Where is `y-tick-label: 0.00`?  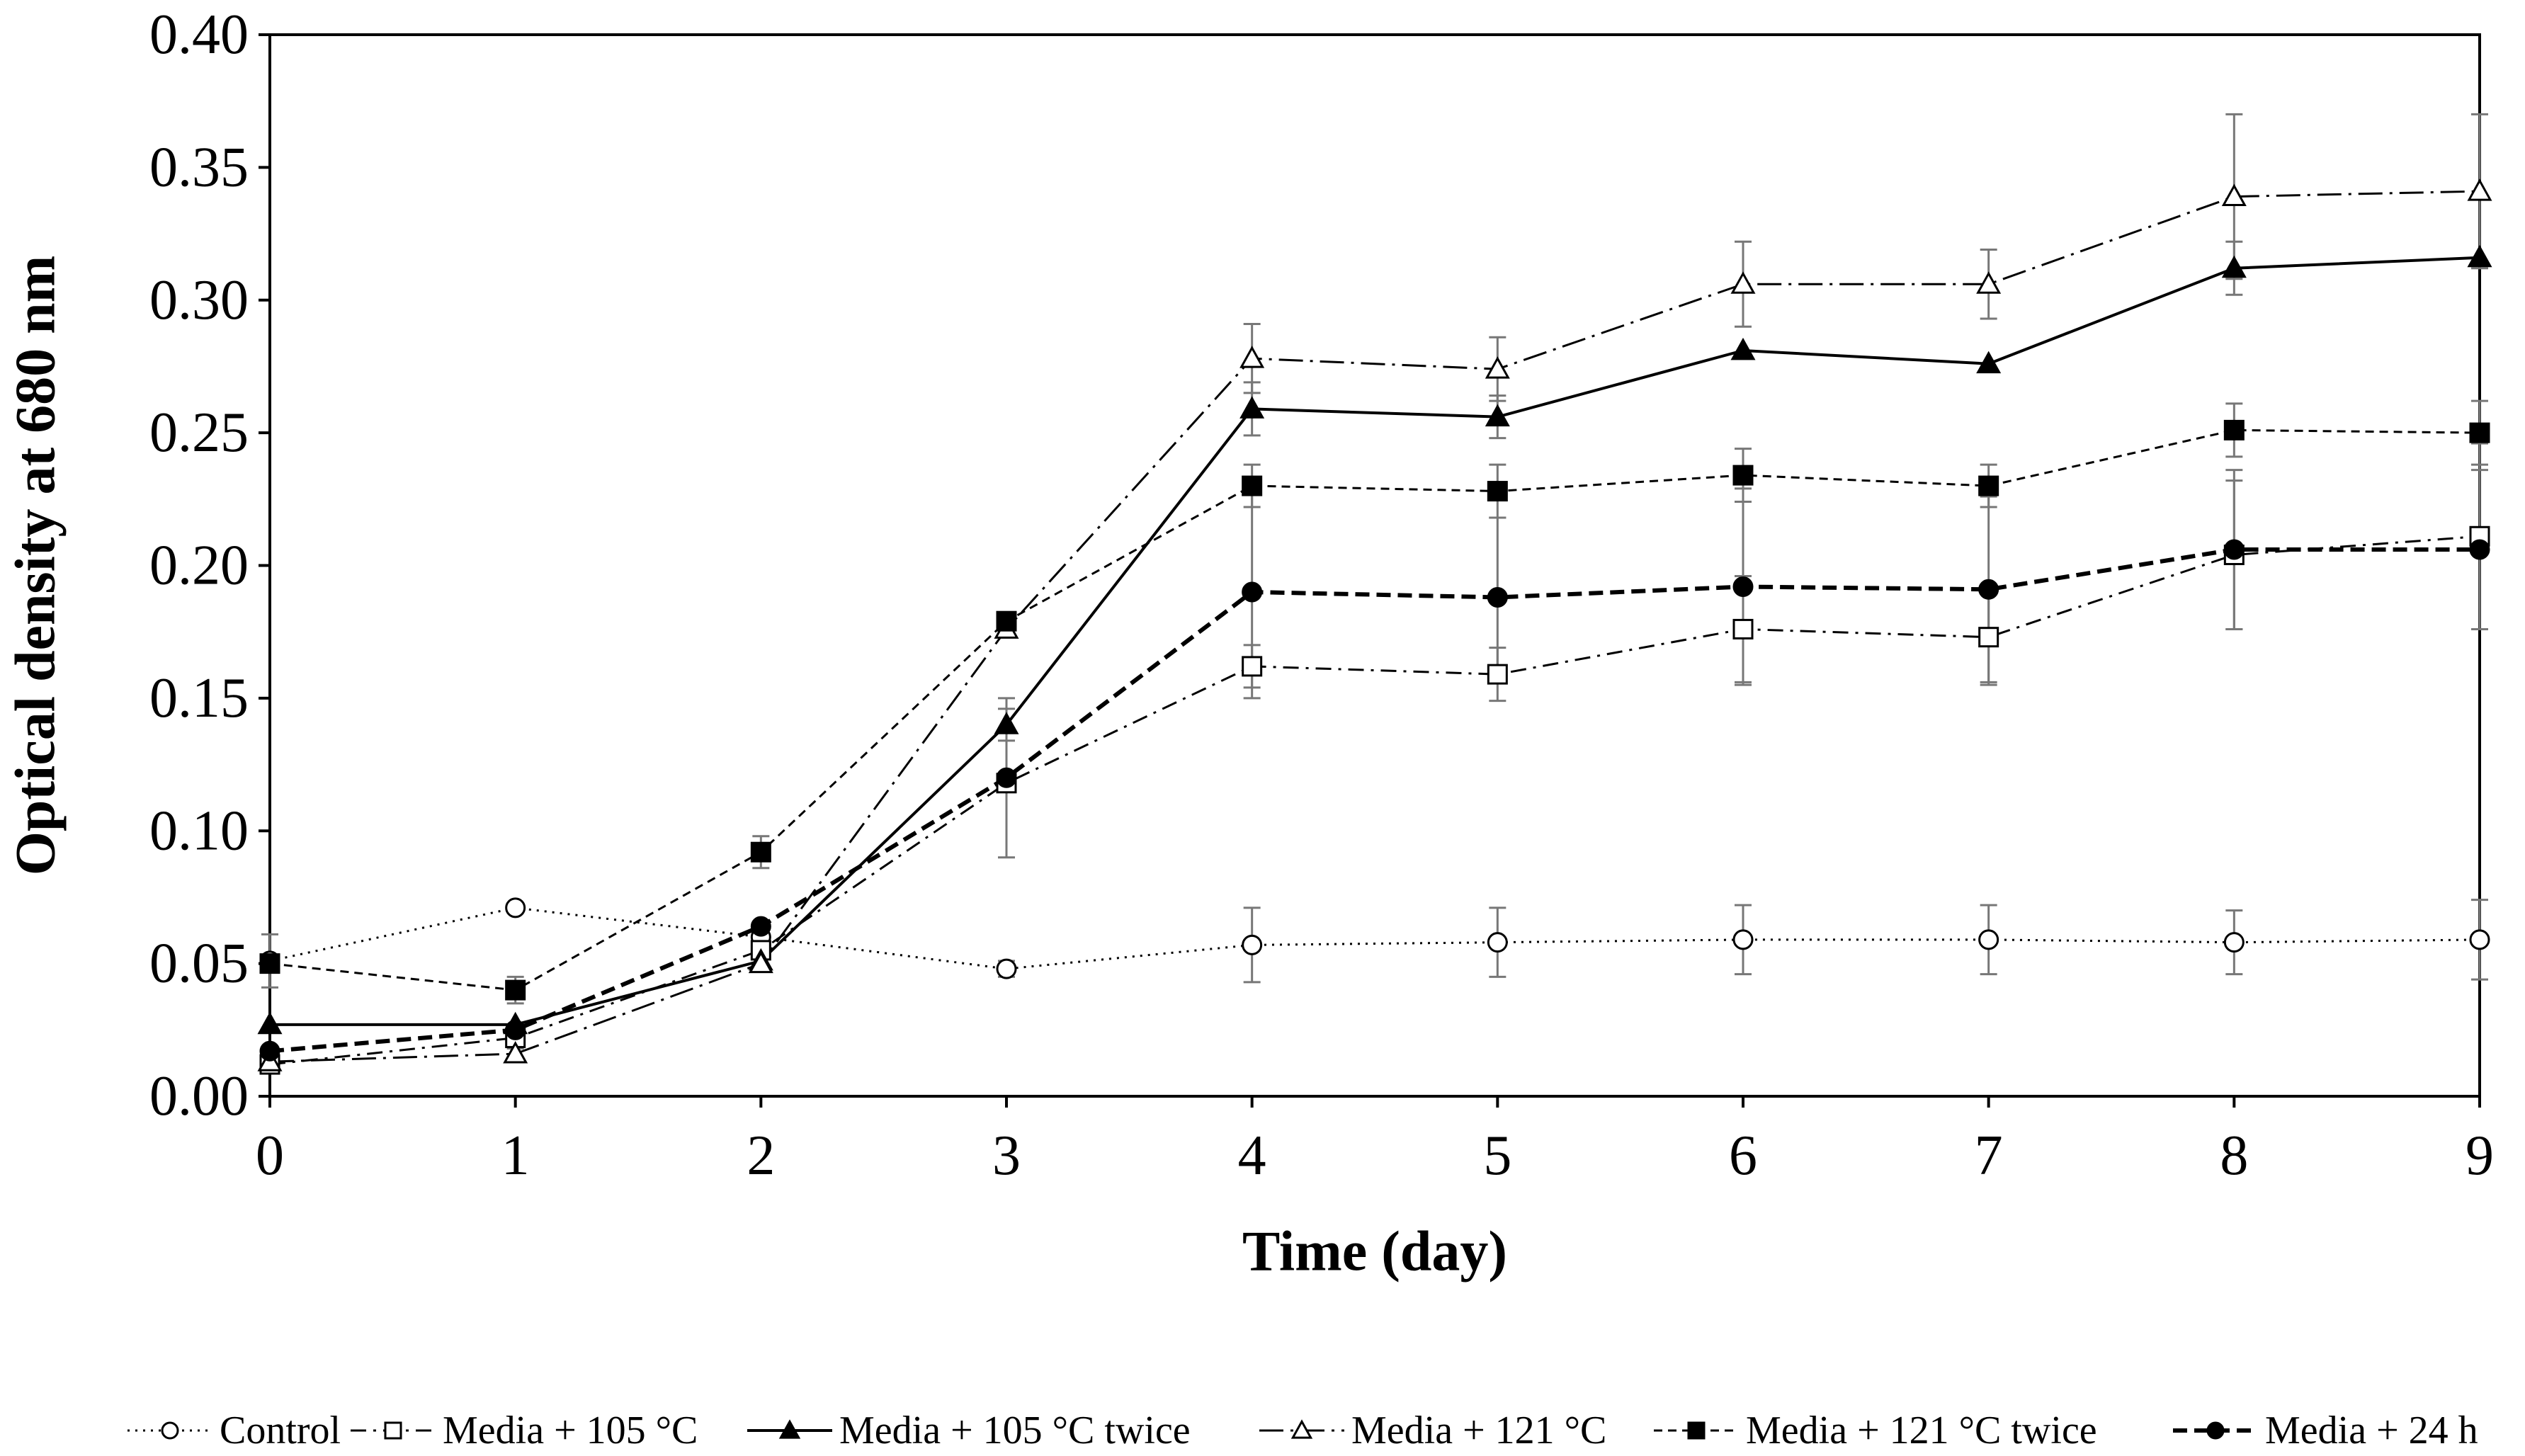 y-tick-label: 0.00 is located at coordinates (199, 1096).